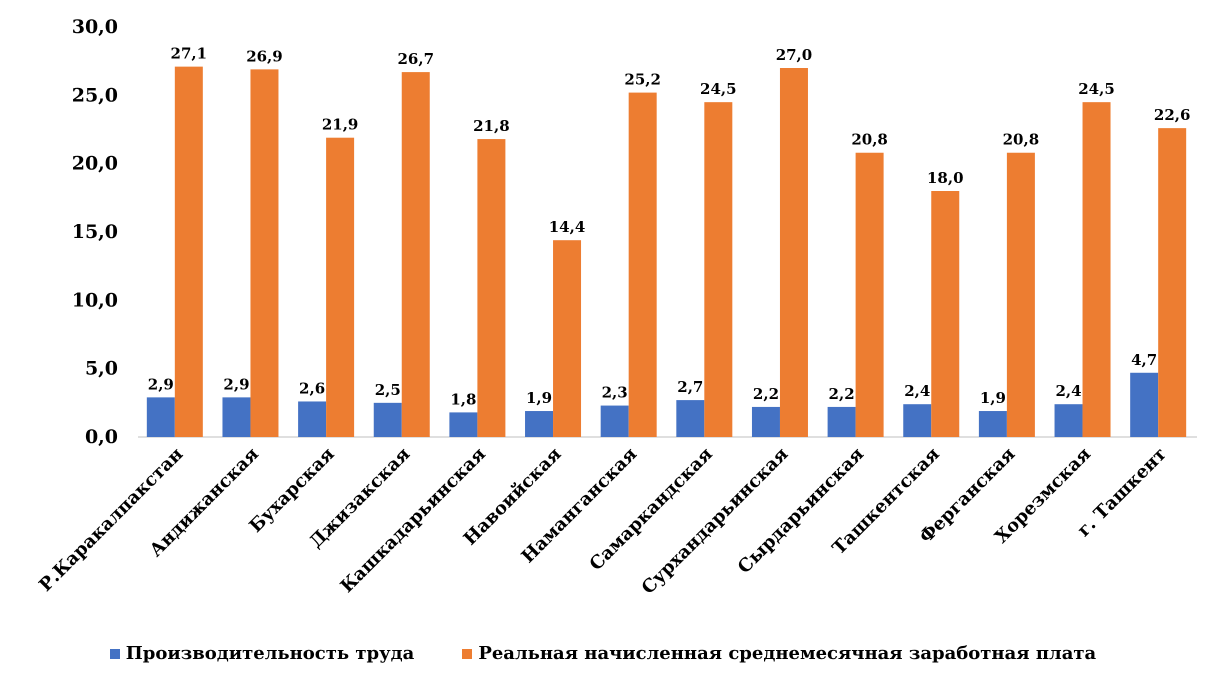 The height and width of the screenshot is (677, 1206). I want to click on wage-data-label: 14,4, so click(567, 227).